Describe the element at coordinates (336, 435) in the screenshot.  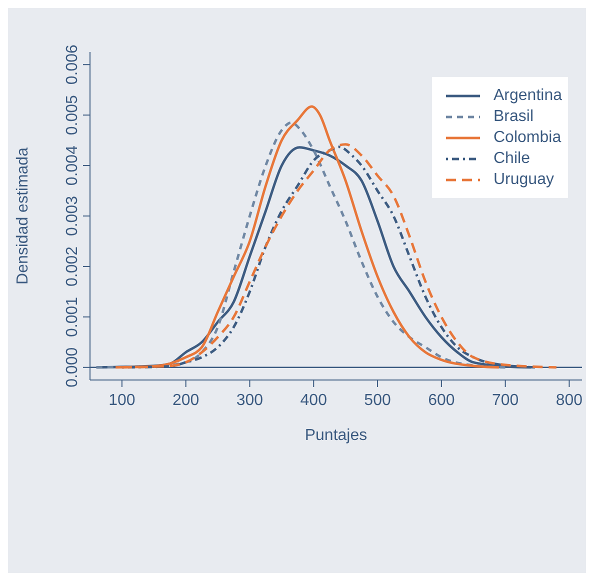
I see `x-axis-title: Puntajes` at that location.